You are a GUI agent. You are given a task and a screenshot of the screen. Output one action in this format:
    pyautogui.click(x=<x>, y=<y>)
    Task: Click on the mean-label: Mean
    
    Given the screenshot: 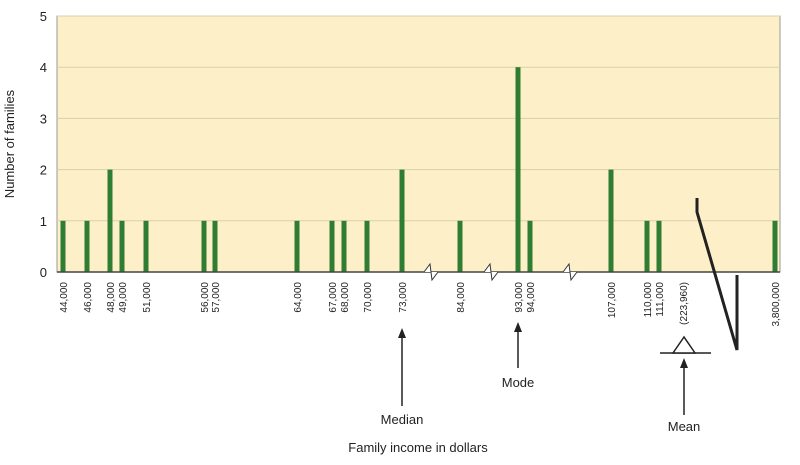 What is the action you would take?
    pyautogui.click(x=684, y=426)
    